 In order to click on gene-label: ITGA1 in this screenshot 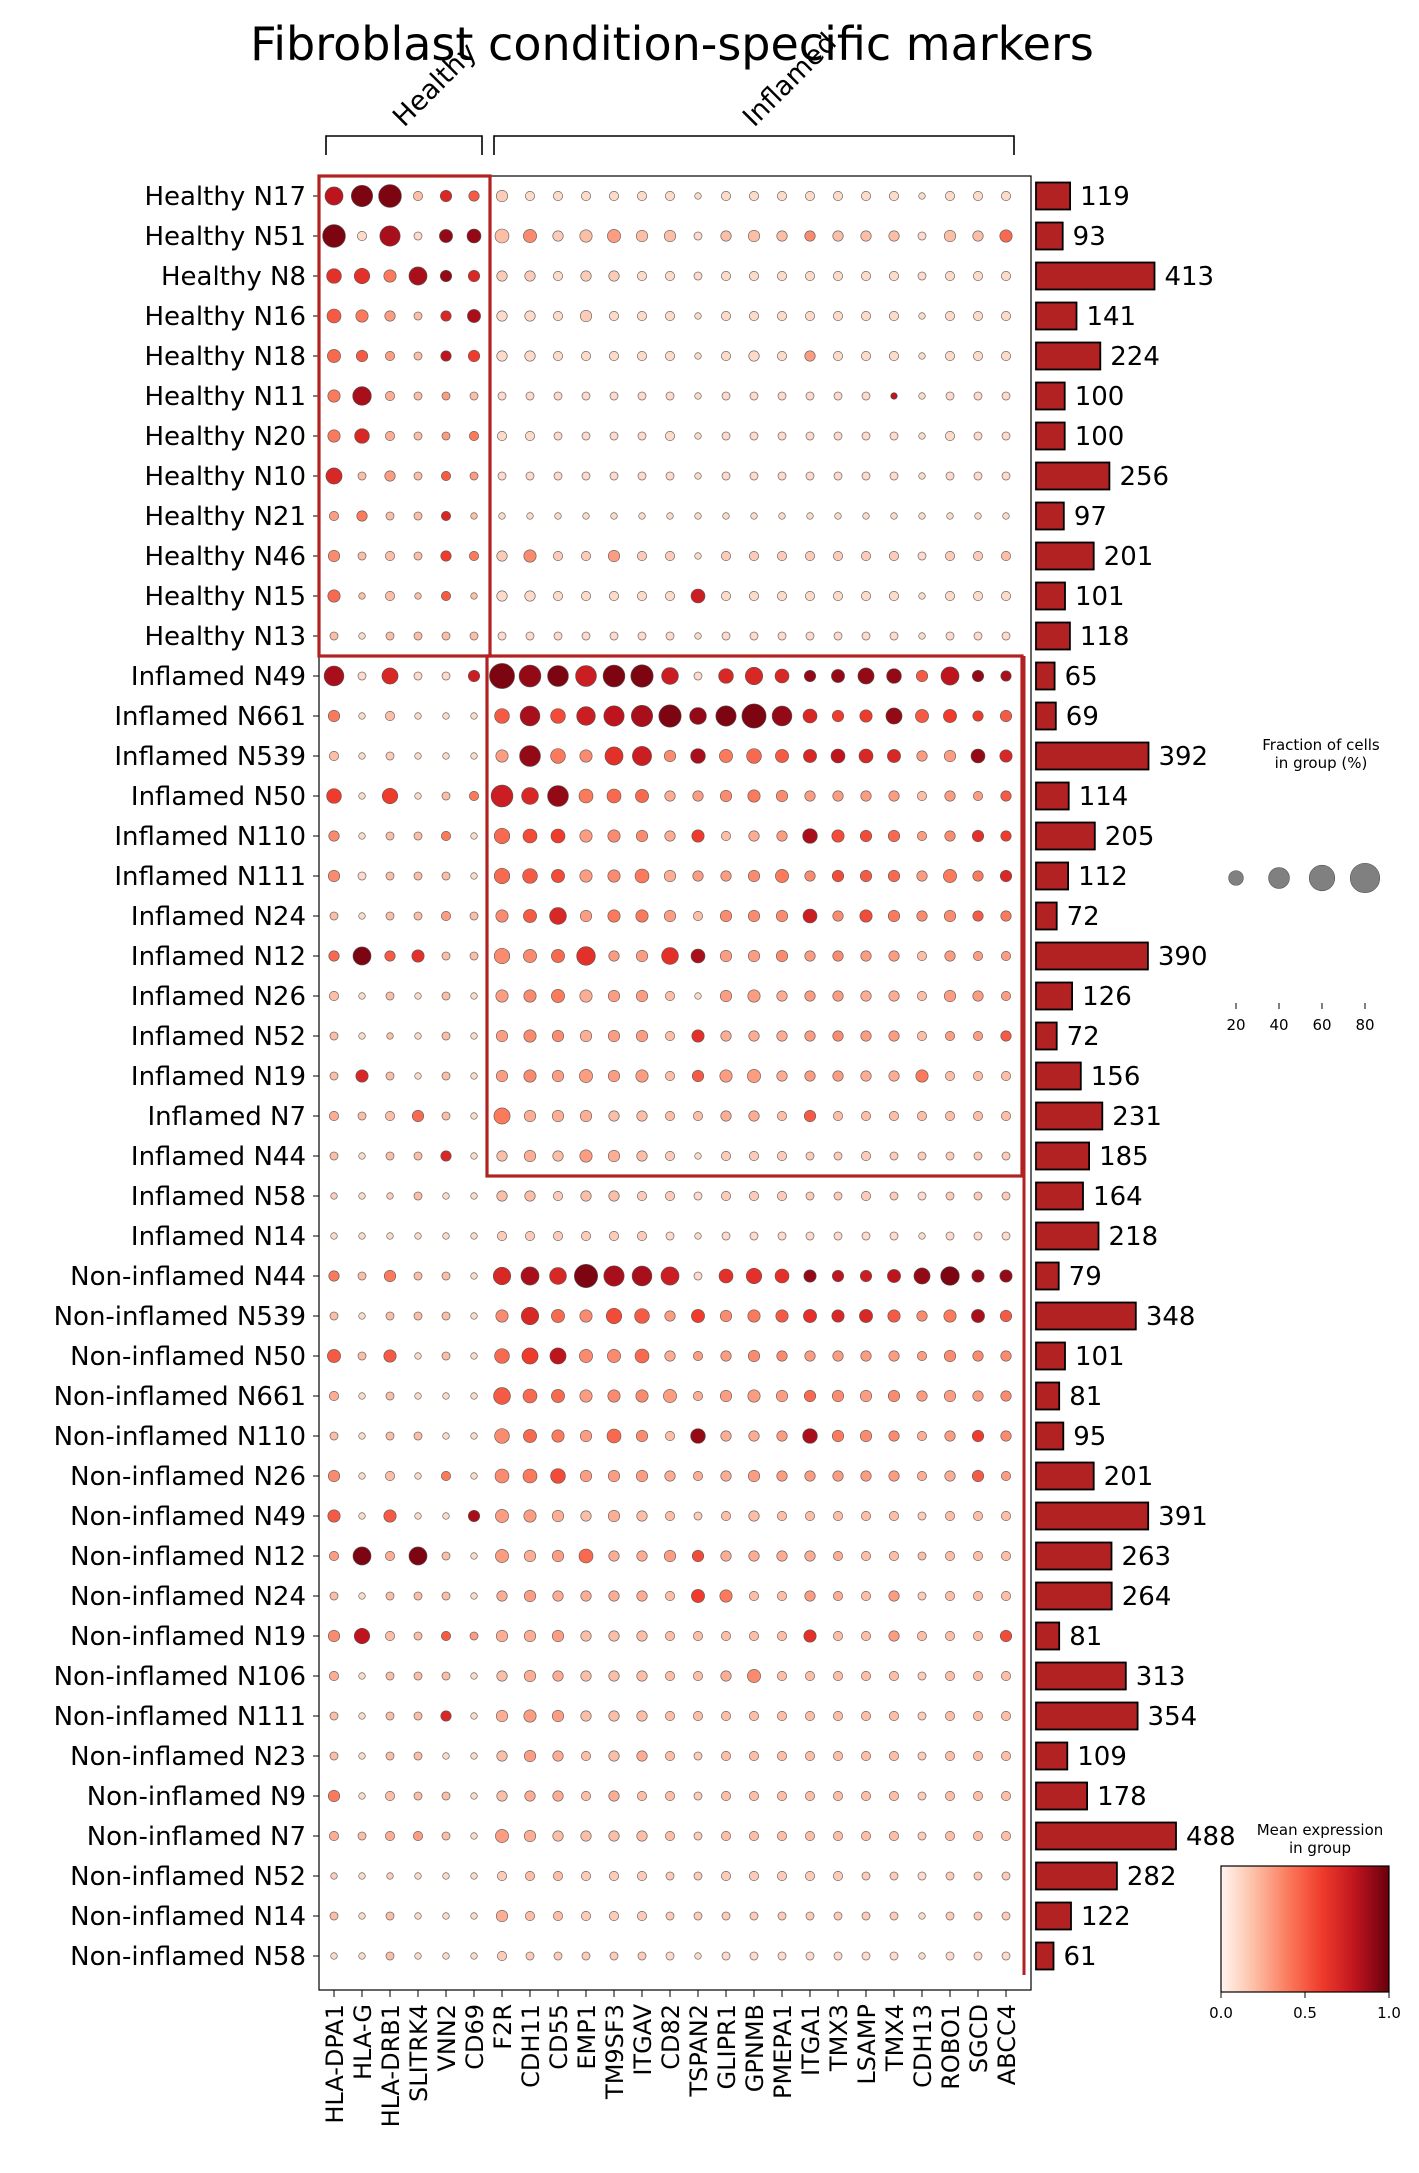, I will do `click(811, 2040)`.